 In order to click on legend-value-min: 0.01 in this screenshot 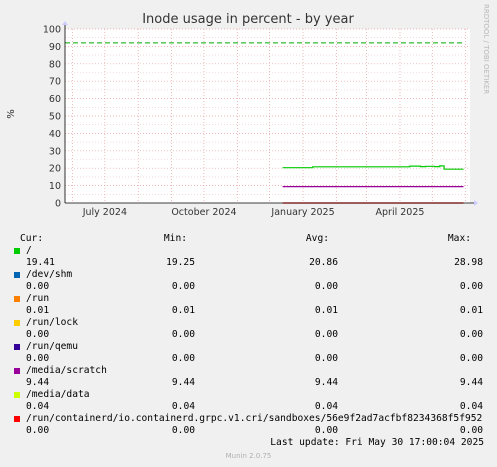, I will do `click(183, 310)`.